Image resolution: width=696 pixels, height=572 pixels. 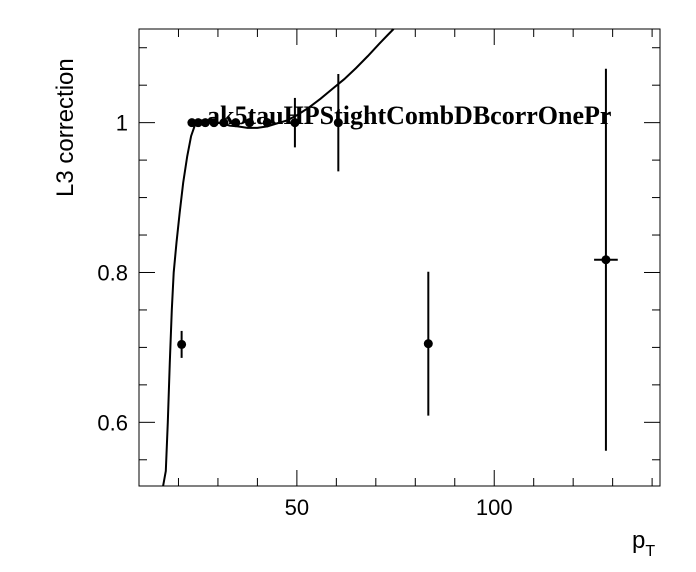 What do you see at coordinates (65, 127) in the screenshot?
I see `y-axis-title: L3 correction` at bounding box center [65, 127].